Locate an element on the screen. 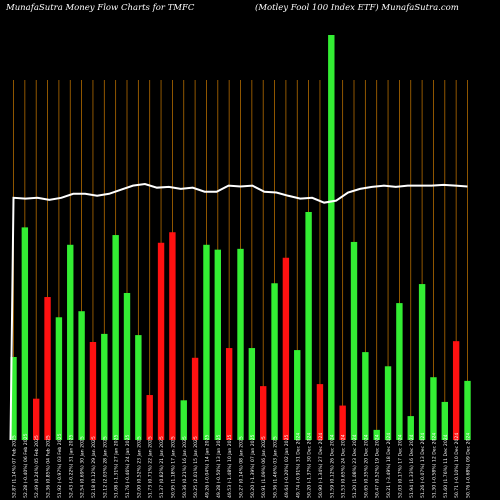 The image size is (500, 500). x-tick-label: 51.08 (-1.31%) 27 Jan 2025 is located at coordinates (117, 466).